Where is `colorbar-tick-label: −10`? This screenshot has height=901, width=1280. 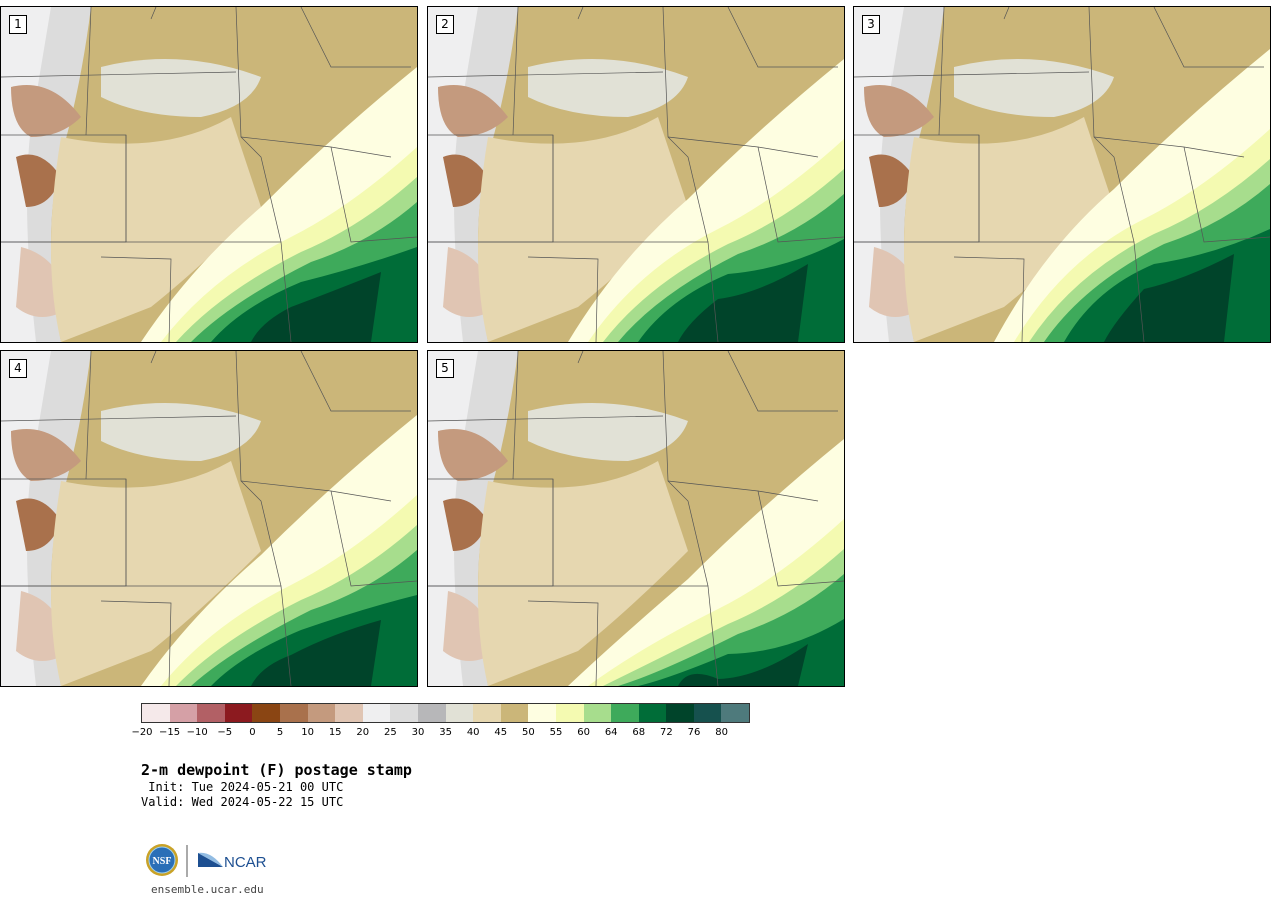 colorbar-tick-label: −10 is located at coordinates (197, 732).